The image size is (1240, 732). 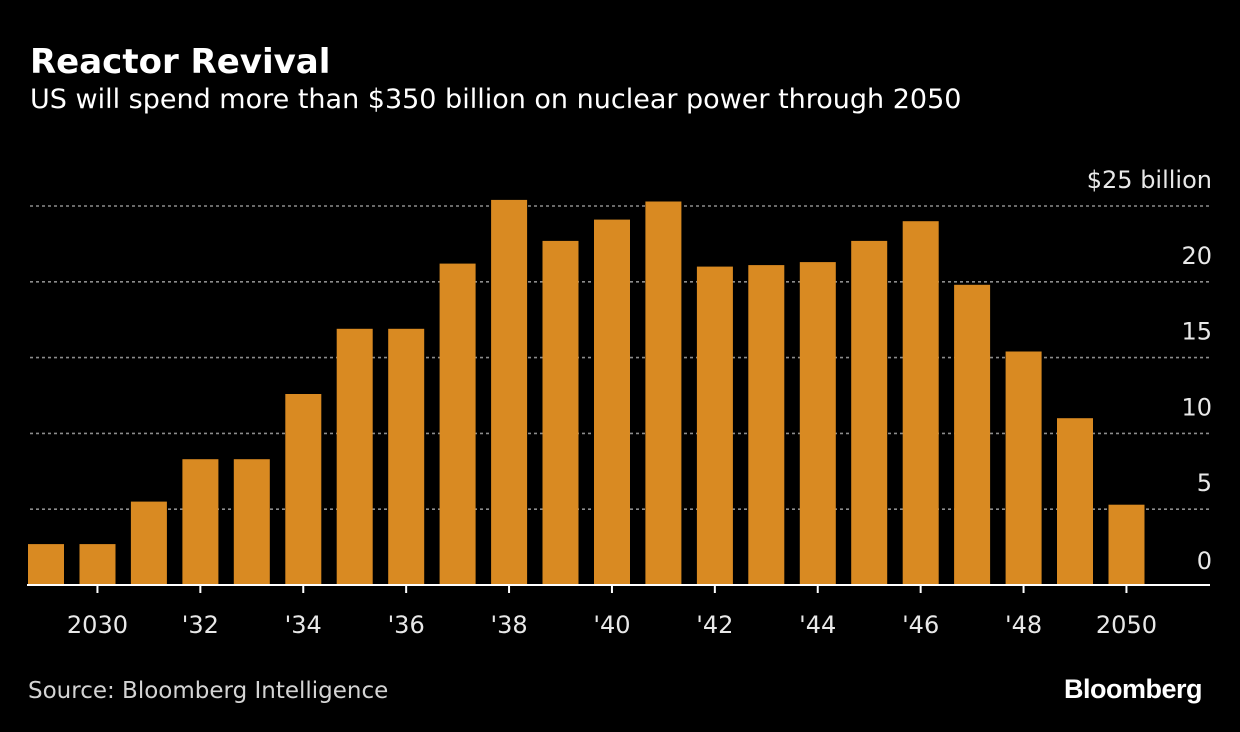 What do you see at coordinates (920, 403) in the screenshot?
I see `bar-2046` at bounding box center [920, 403].